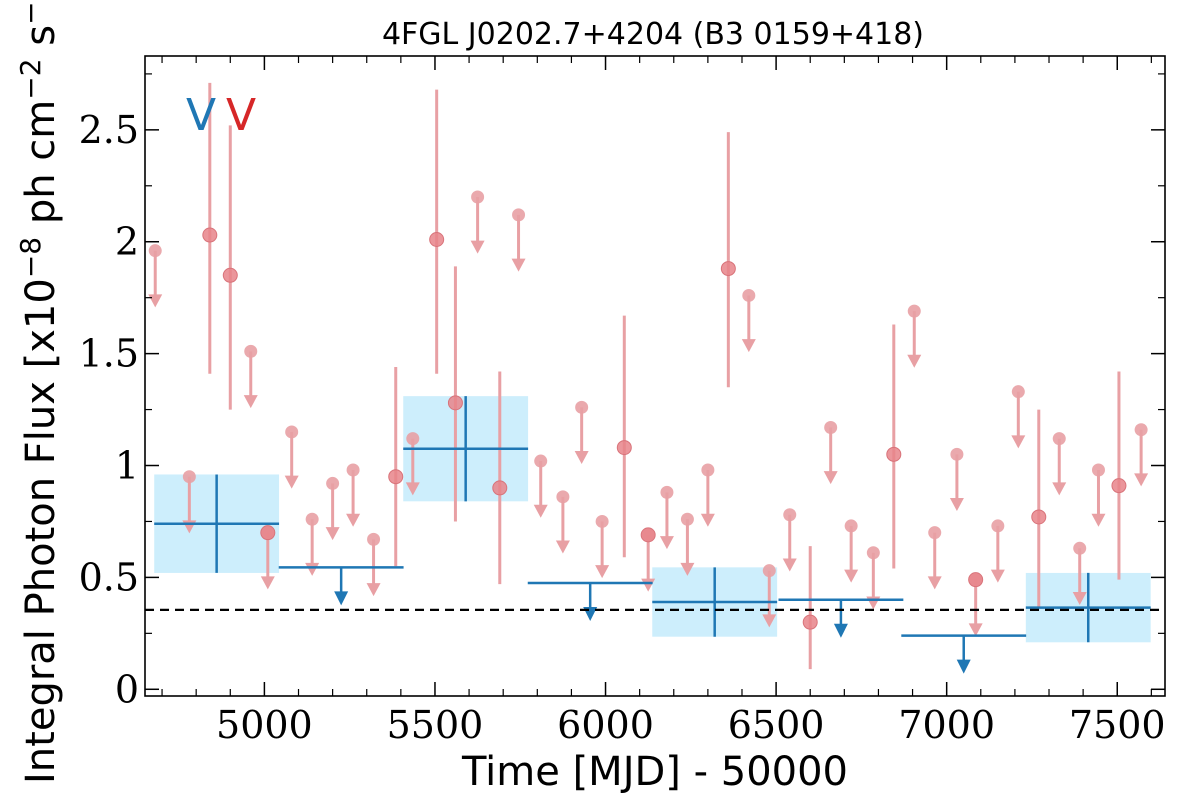 The height and width of the screenshot is (800, 1200). What do you see at coordinates (605, 725) in the screenshot?
I see `x-tick-label: 6000` at bounding box center [605, 725].